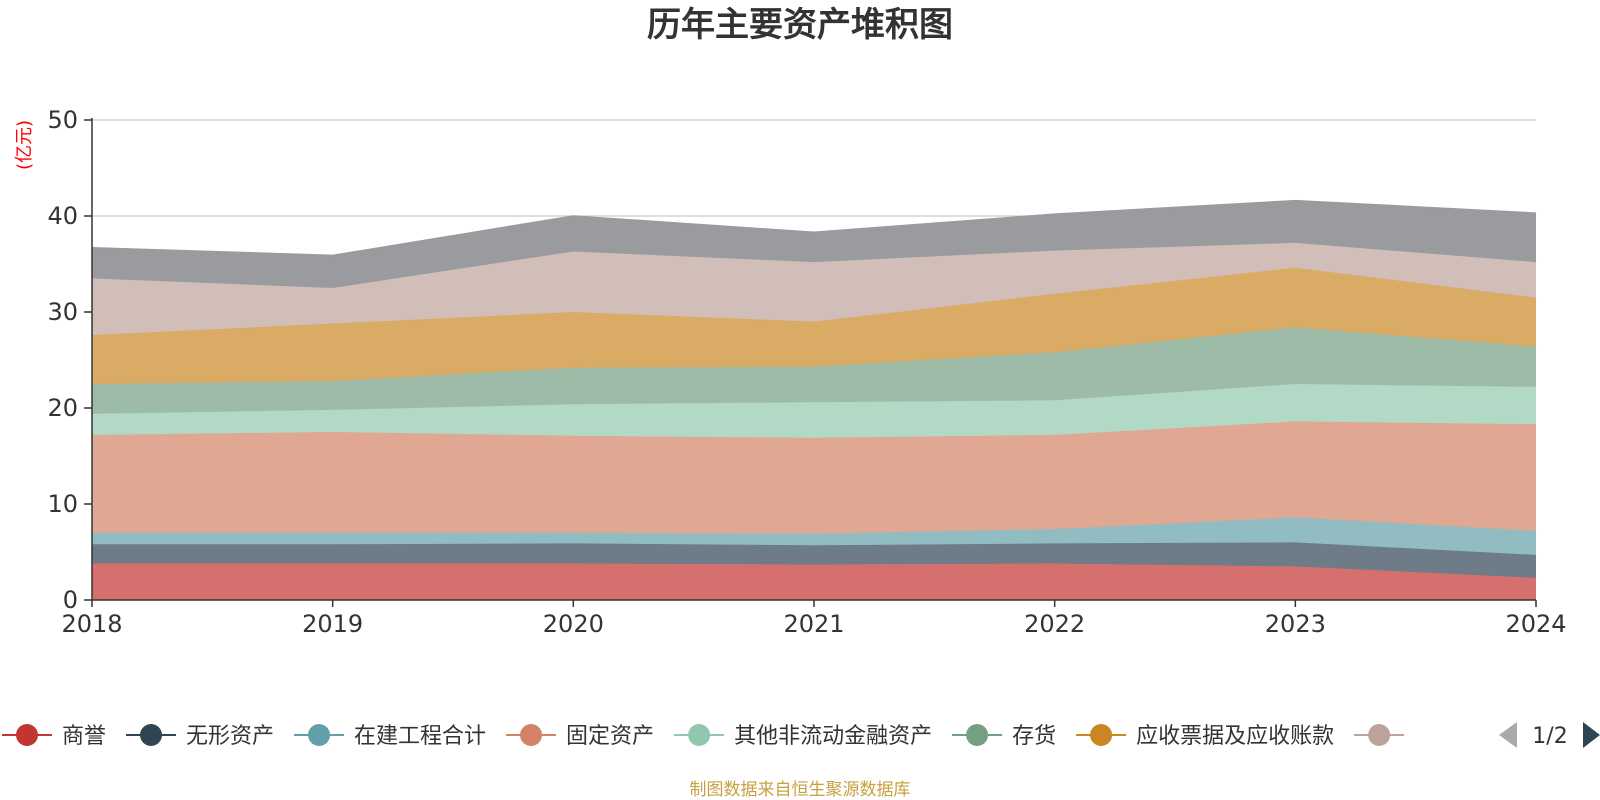 The width and height of the screenshot is (1600, 800). I want to click on x-tick-label: 2020, so click(573, 624).